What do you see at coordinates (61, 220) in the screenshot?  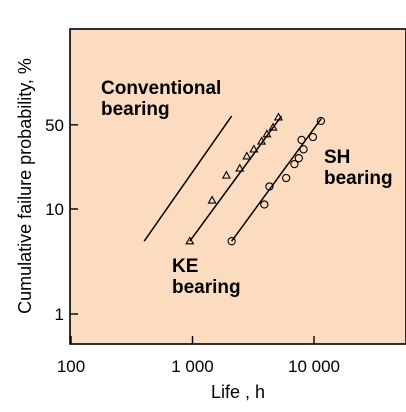 I see `y-axis-ticks: 1 10 50` at bounding box center [61, 220].